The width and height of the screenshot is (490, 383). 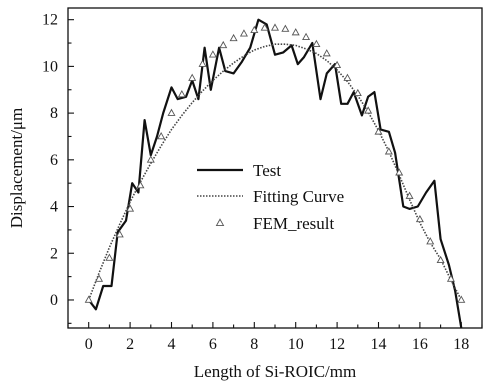 I want to click on y-tick-label: 4, so click(x=54, y=207).